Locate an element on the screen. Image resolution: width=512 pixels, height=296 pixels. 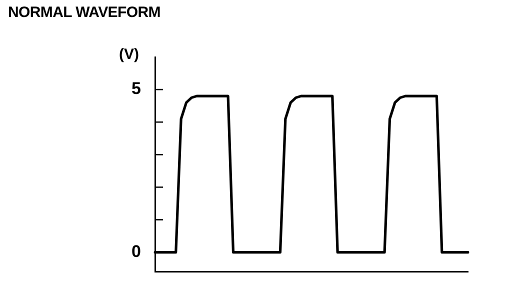
chart-title: NORMAL WAVEFORM is located at coordinates (84, 12).